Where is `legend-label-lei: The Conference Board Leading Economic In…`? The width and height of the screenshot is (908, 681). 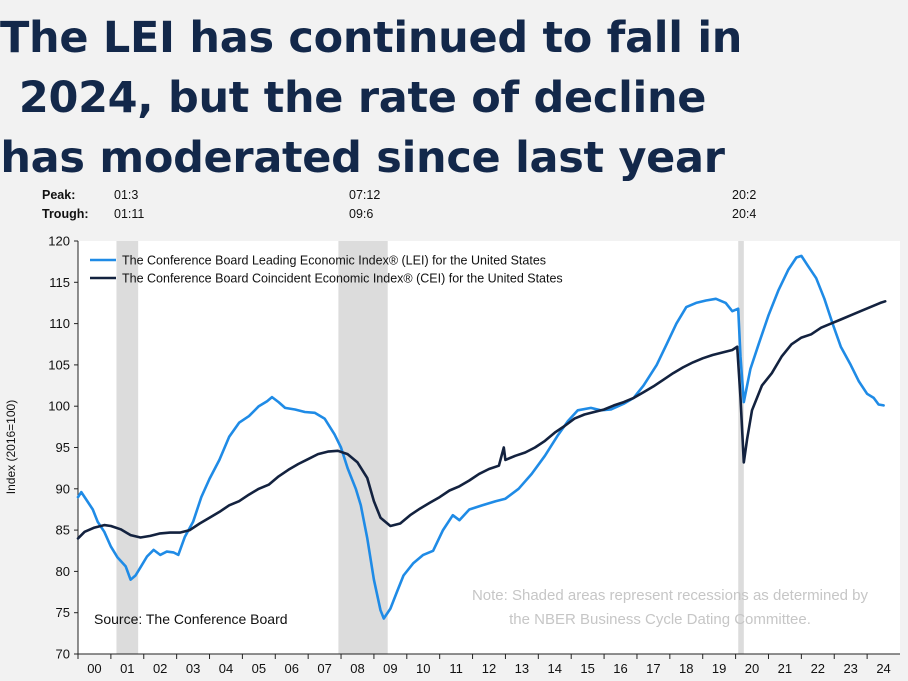
legend-label-lei: The Conference Board Leading Economic In… is located at coordinates (334, 261).